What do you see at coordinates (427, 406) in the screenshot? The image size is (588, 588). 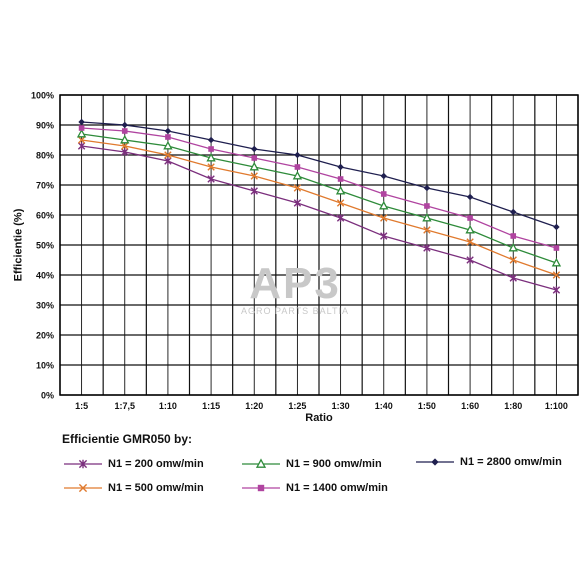 I see `x-tick-label: 1:50` at bounding box center [427, 406].